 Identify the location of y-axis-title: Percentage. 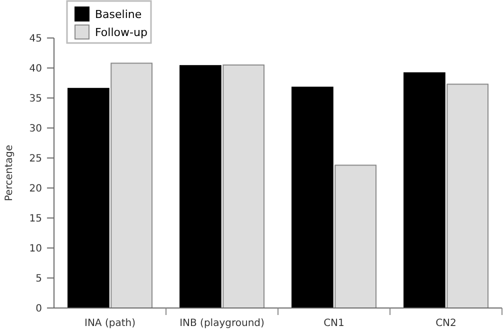
(9, 173).